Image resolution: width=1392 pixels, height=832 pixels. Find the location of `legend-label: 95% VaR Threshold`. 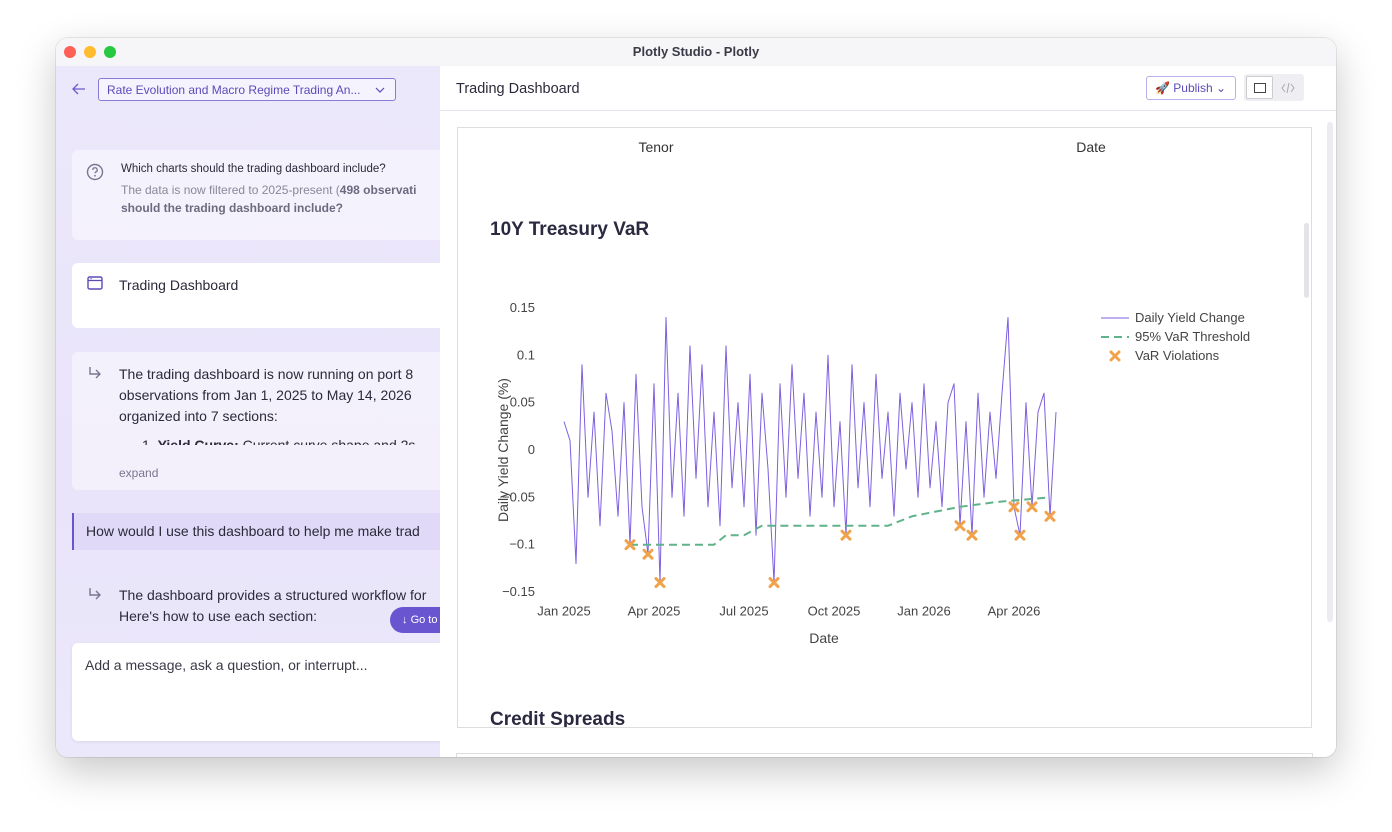

legend-label: 95% VaR Threshold is located at coordinates (1192, 336).